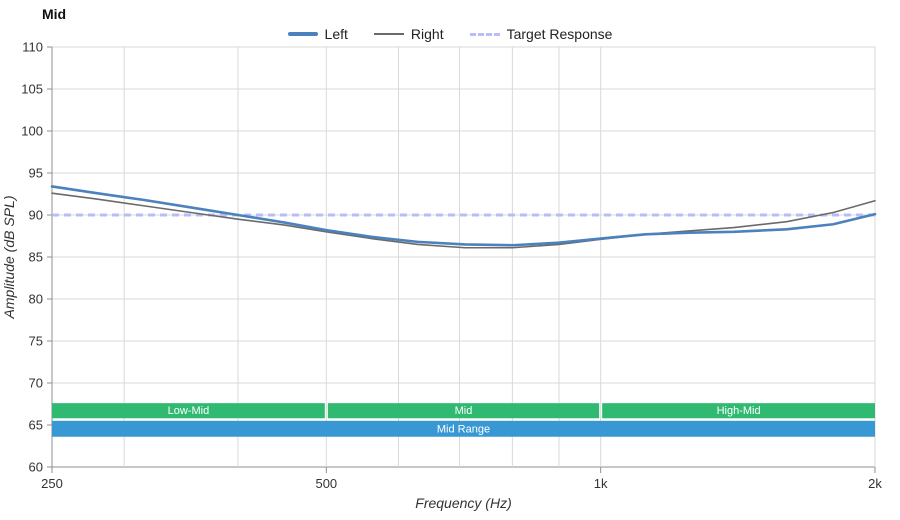  Describe the element at coordinates (559, 34) in the screenshot. I see `legend-label-target-response: Target Response` at that location.